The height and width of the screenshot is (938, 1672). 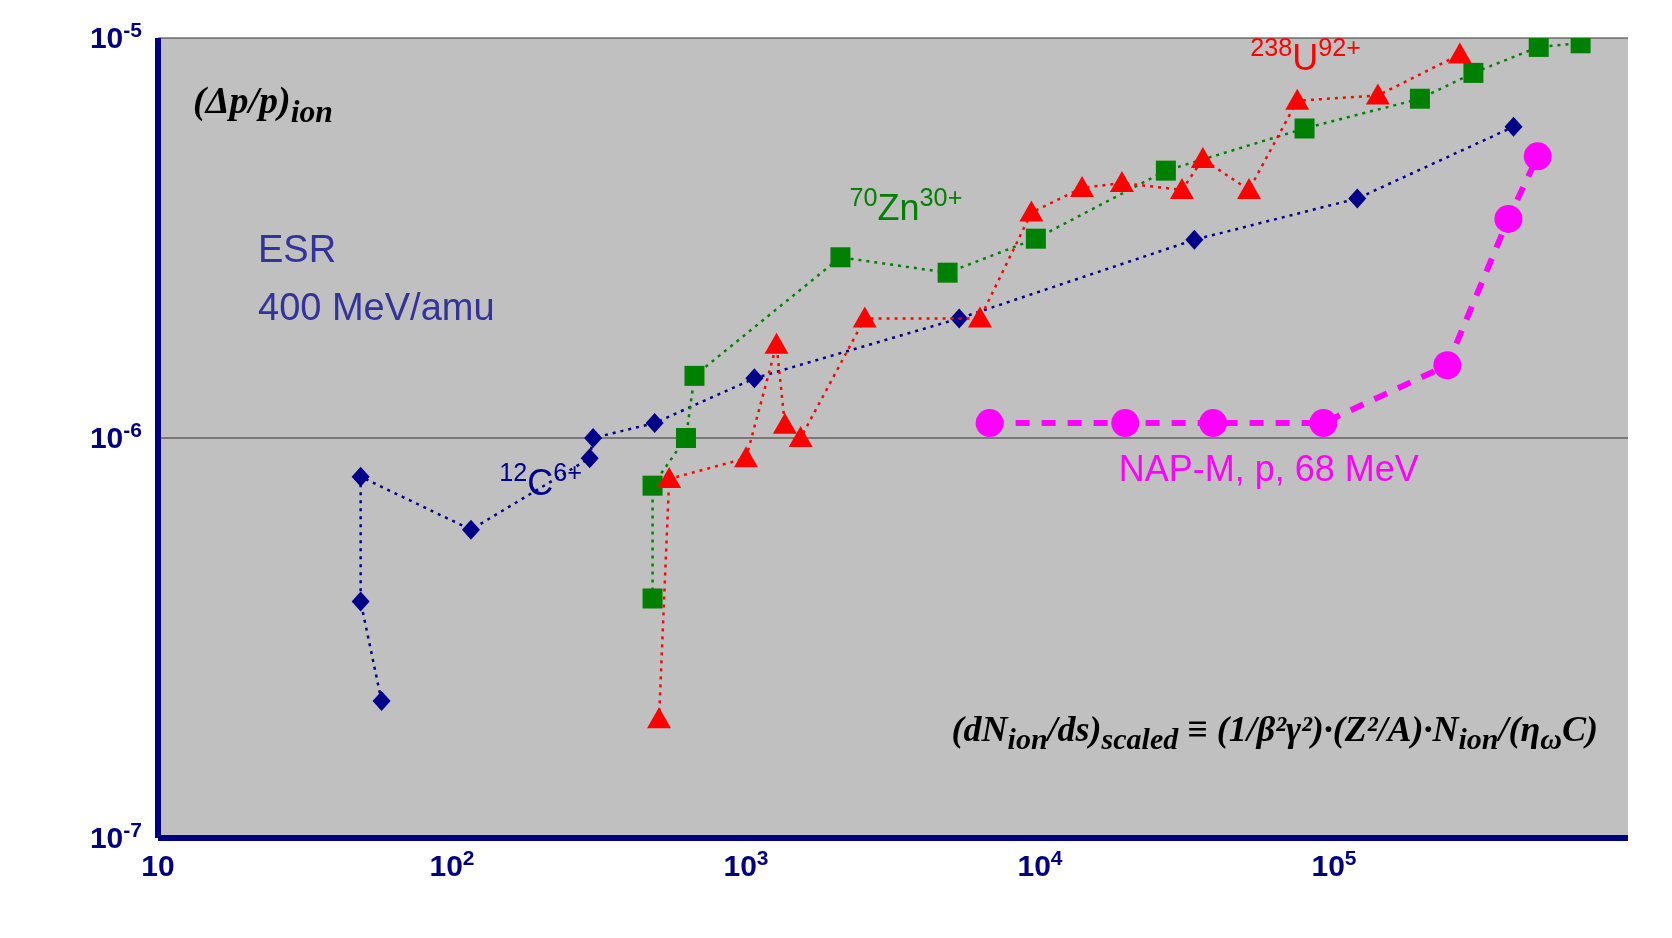 What do you see at coordinates (158, 865) in the screenshot?
I see `x-tick-label: 10` at bounding box center [158, 865].